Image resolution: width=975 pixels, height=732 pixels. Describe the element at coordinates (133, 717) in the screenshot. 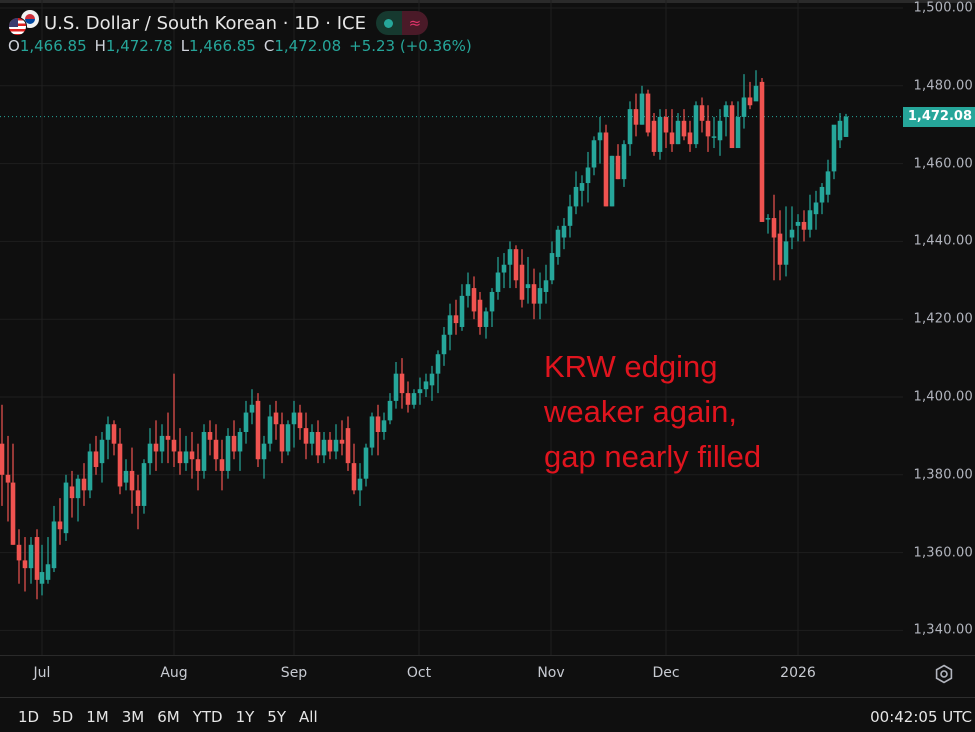

I see `range-3m-button: 3M` at that location.